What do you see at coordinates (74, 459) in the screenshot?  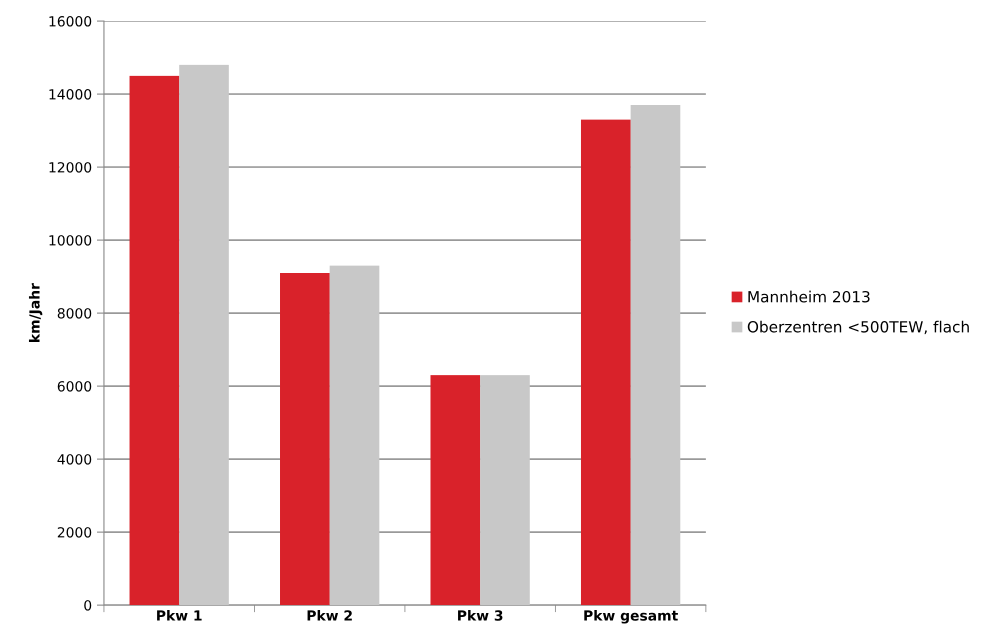 I see `y-tick-label: 4000` at bounding box center [74, 459].